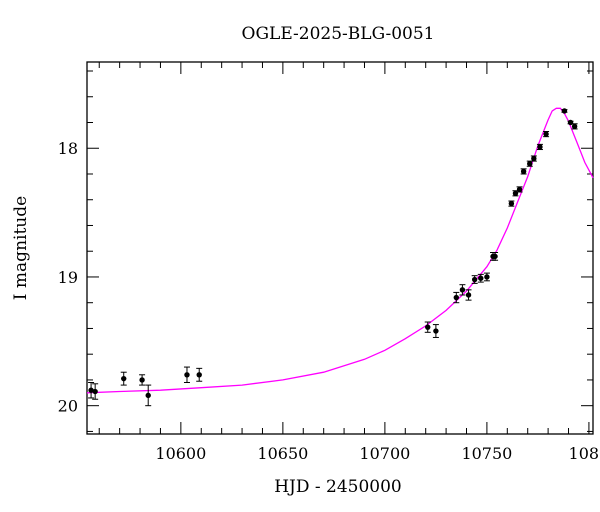 The height and width of the screenshot is (512, 600). What do you see at coordinates (68, 406) in the screenshot?
I see `y-tick-label: 20` at bounding box center [68, 406].